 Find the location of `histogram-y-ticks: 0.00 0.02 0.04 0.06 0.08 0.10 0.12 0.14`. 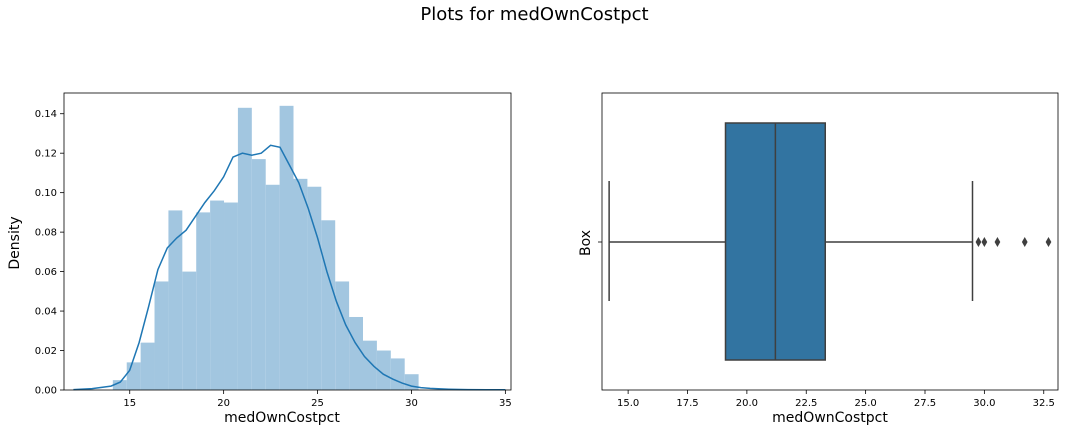

histogram-y-ticks: 0.00 0.02 0.04 0.06 0.08 0.10 0.12 0.14 is located at coordinates (49, 253).